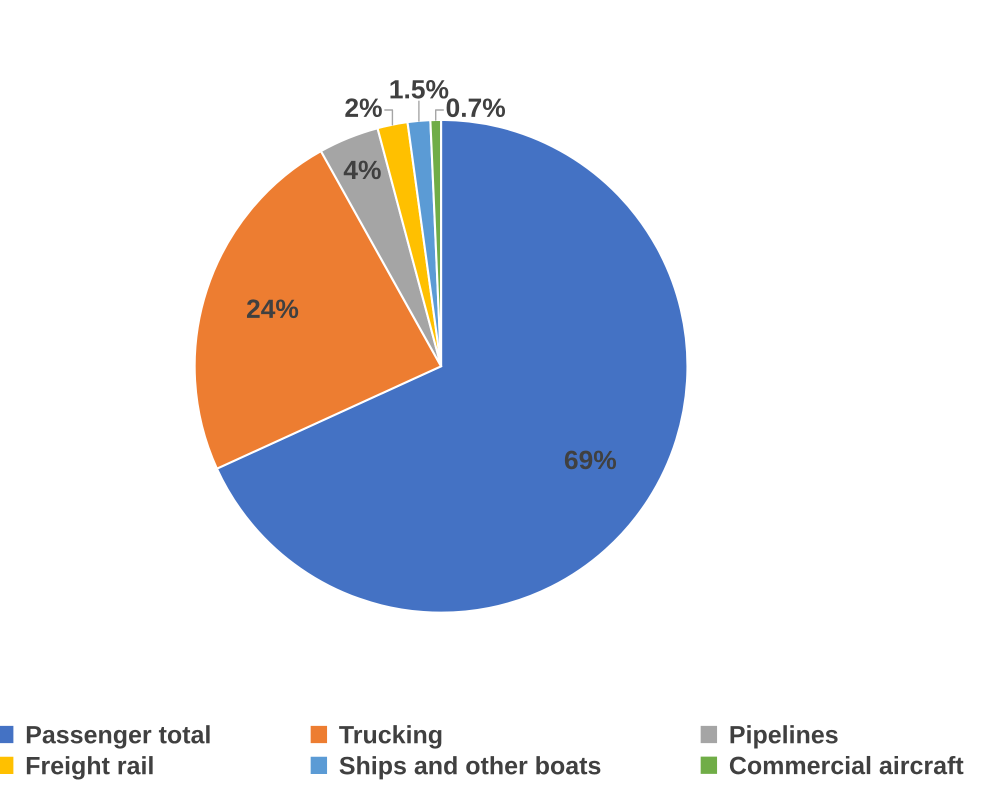 The height and width of the screenshot is (798, 981). What do you see at coordinates (272, 308) in the screenshot?
I see `data-label: 24%` at bounding box center [272, 308].